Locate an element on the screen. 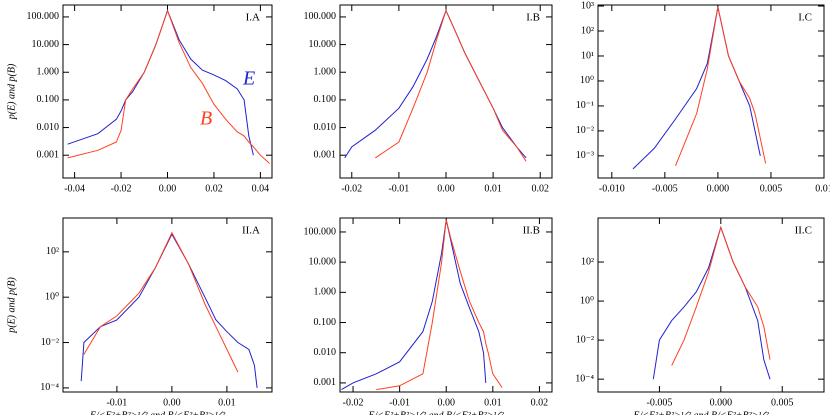  y-tick-label: 10³ is located at coordinates (587, 5).